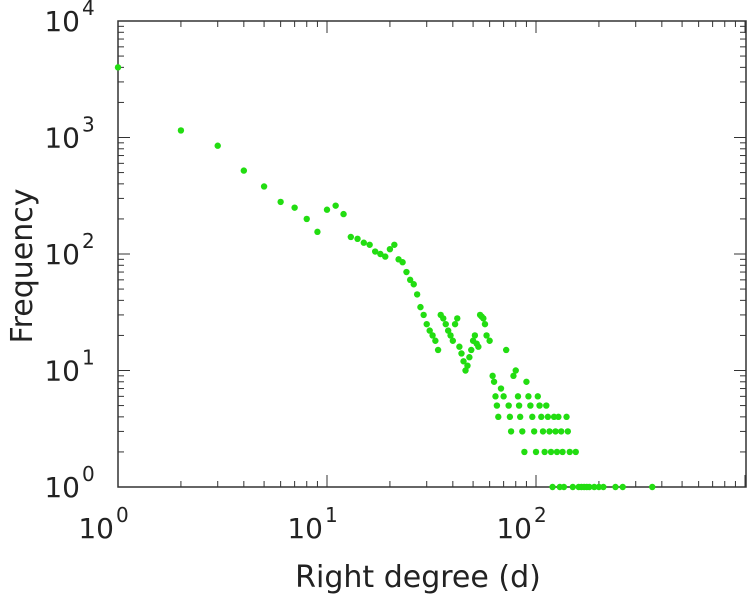 The width and height of the screenshot is (749, 600). Describe the element at coordinates (88, 241) in the screenshot. I see `y-tick-exponent: 2` at that location.